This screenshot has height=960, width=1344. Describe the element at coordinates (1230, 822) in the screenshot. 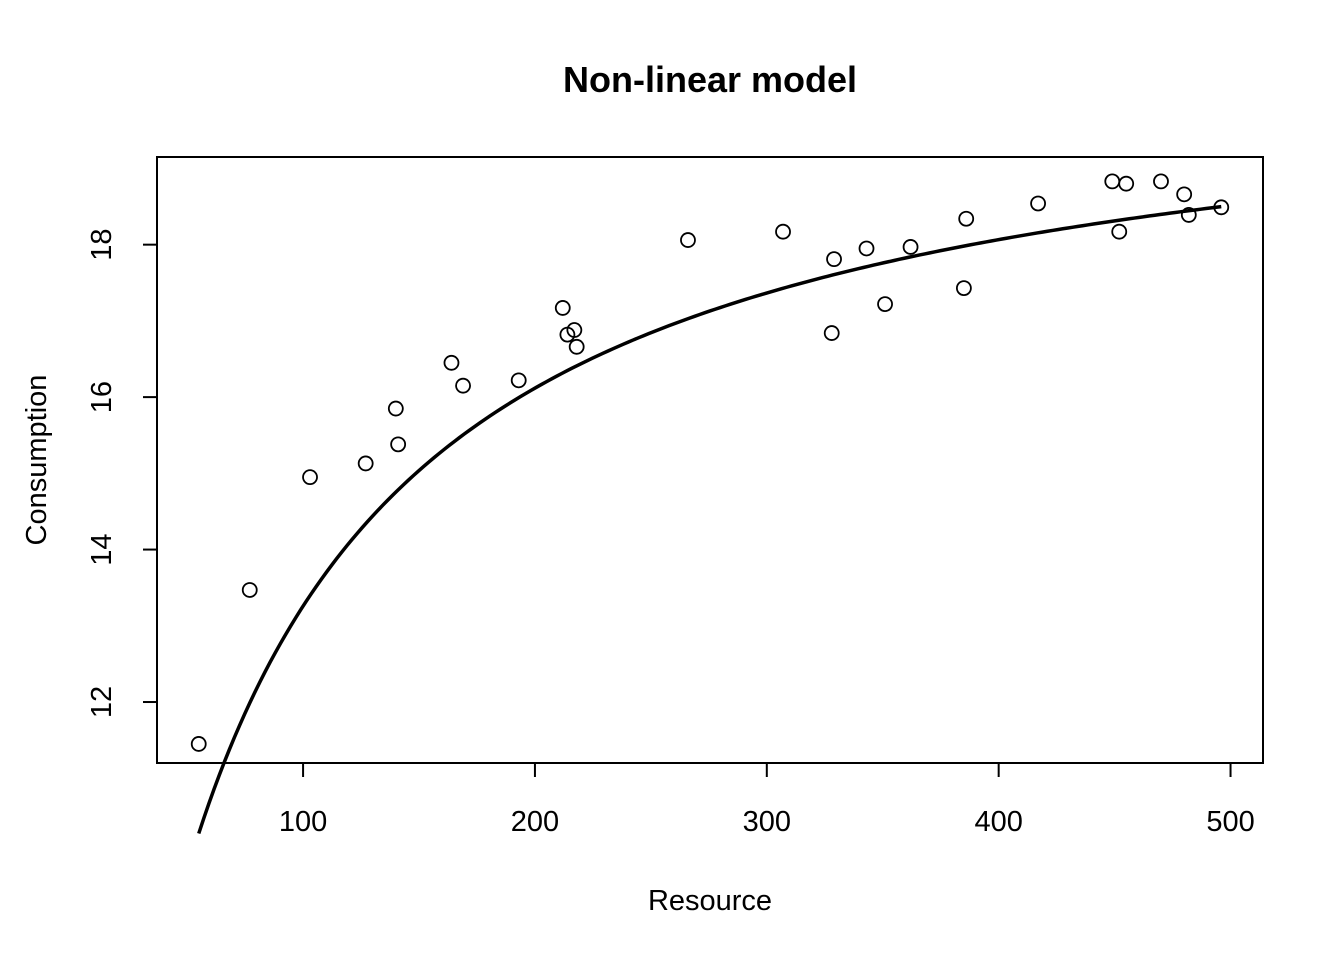

I see `x-tick-label: 500` at that location.